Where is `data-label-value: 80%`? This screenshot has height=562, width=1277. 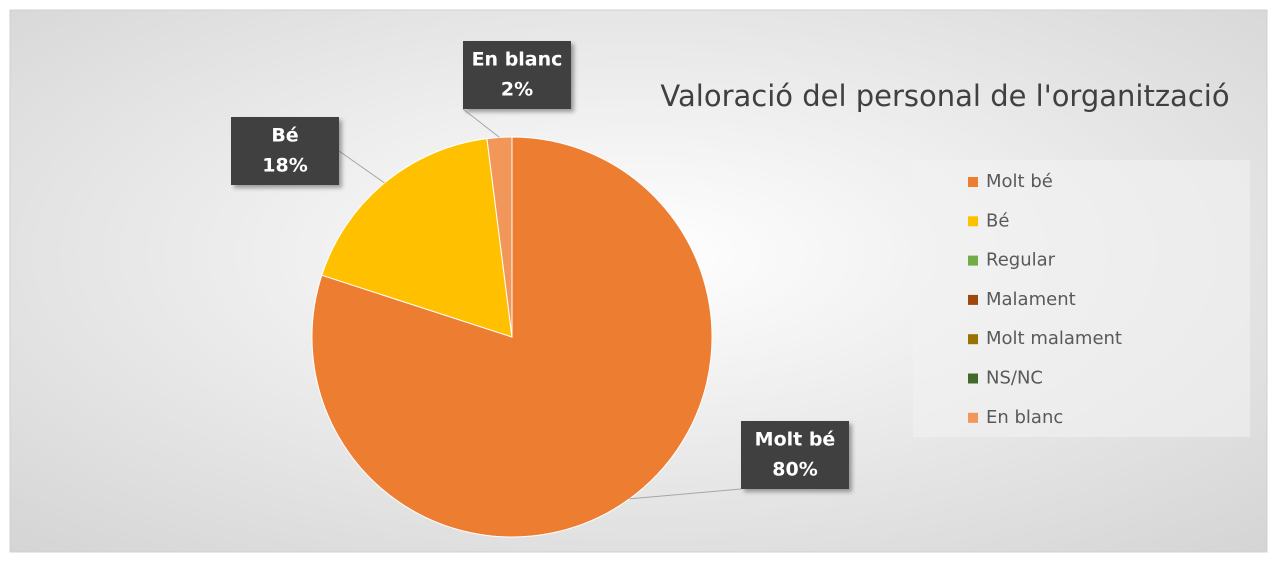 data-label-value: 80% is located at coordinates (794, 470).